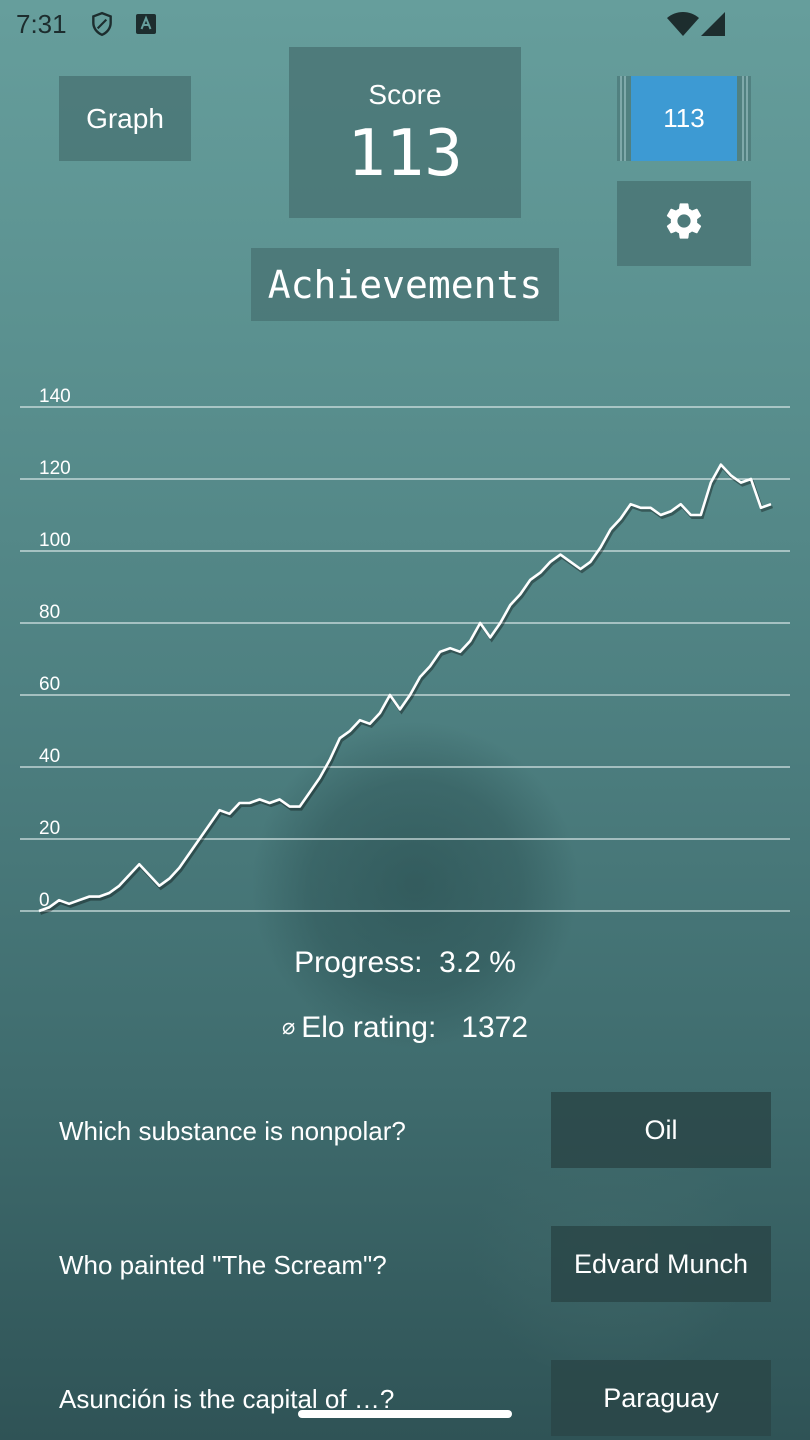 Image resolution: width=810 pixels, height=1440 pixels. Describe the element at coordinates (55, 540) in the screenshot. I see `y-tick-label: 100` at that location.